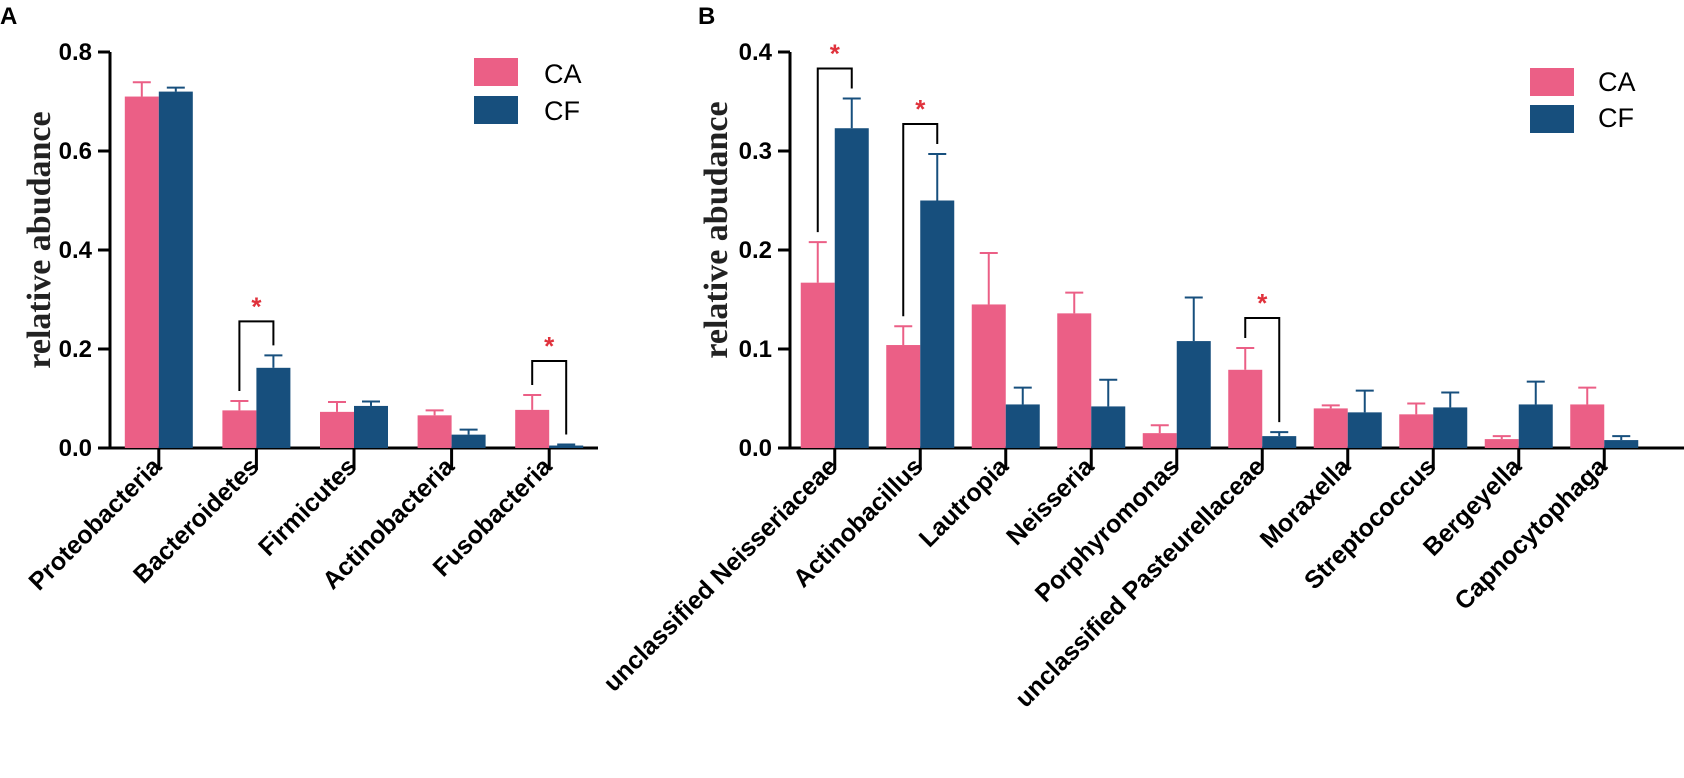 The image size is (1684, 778). Describe the element at coordinates (75, 52) in the screenshot. I see `y-tick-label-a-4: 0.8` at that location.